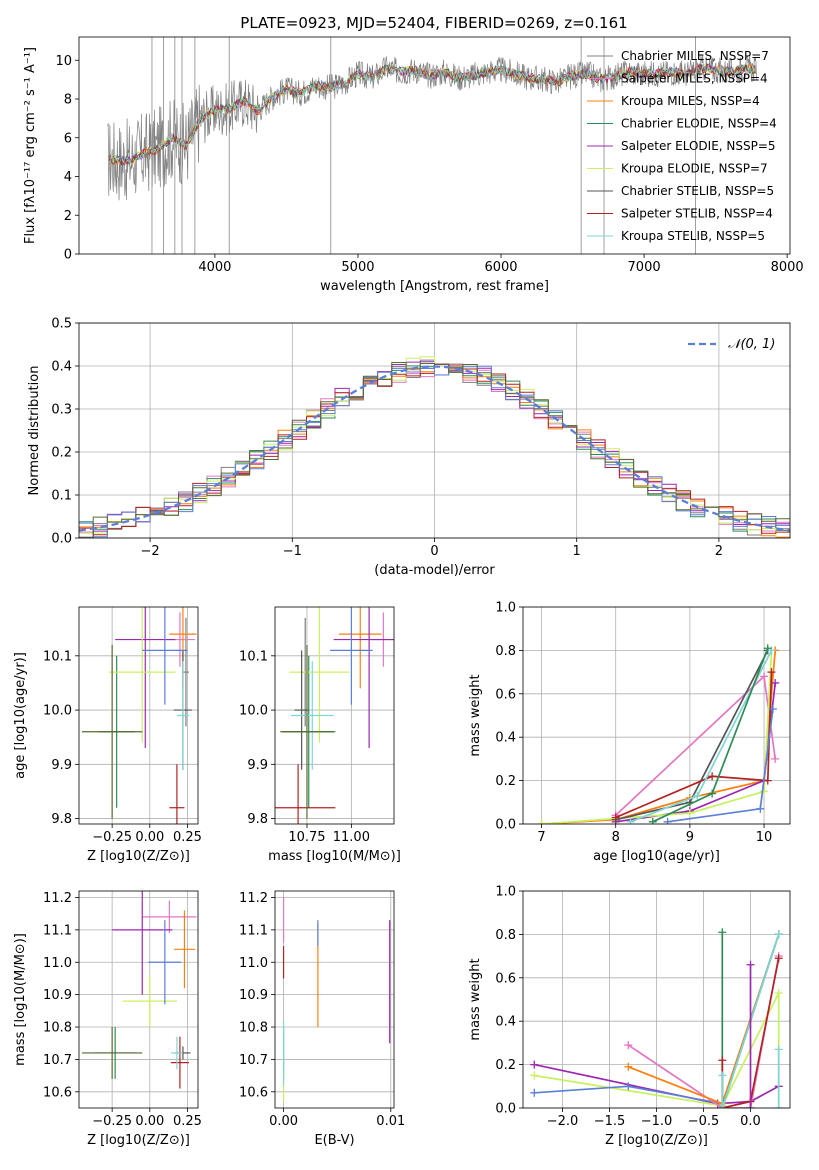 The width and height of the screenshot is (819, 1170). Describe the element at coordinates (475, 715) in the screenshot. I see `y-axis-label: mass weight` at that location.